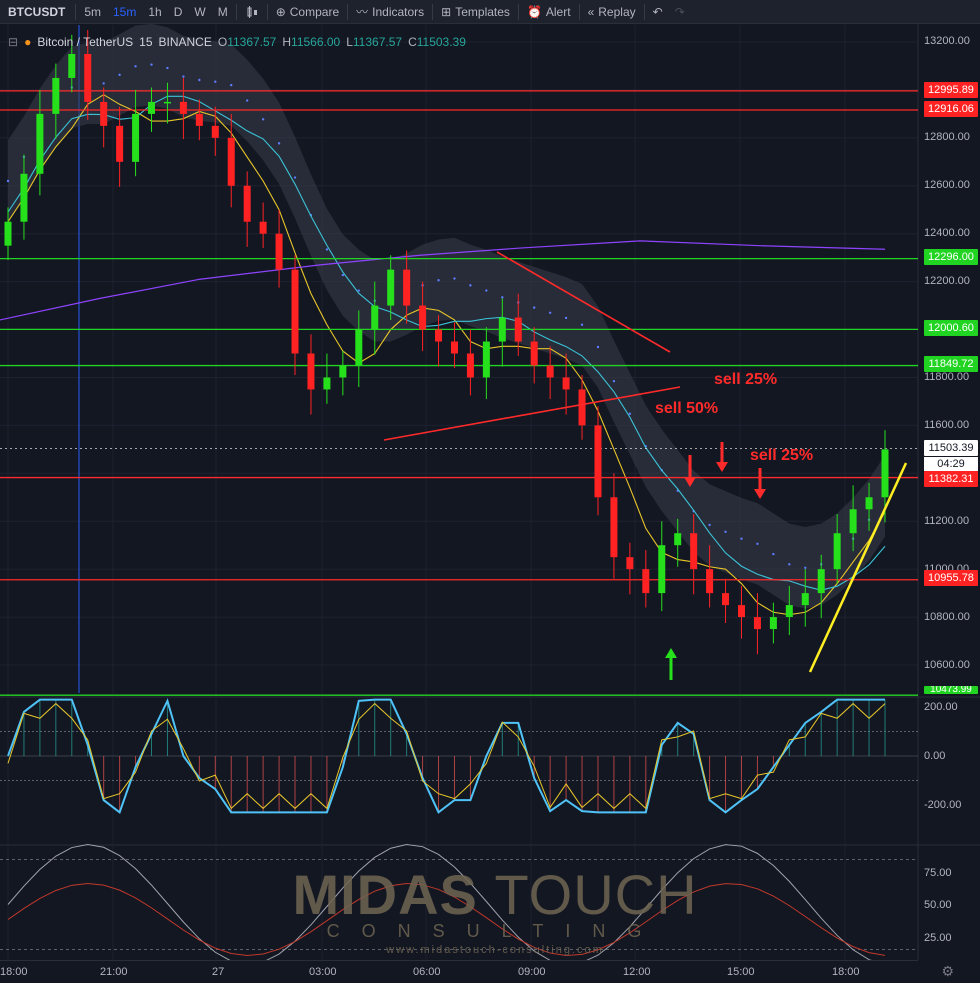  I want to click on level-tag-green: 12296.00, so click(951, 257).